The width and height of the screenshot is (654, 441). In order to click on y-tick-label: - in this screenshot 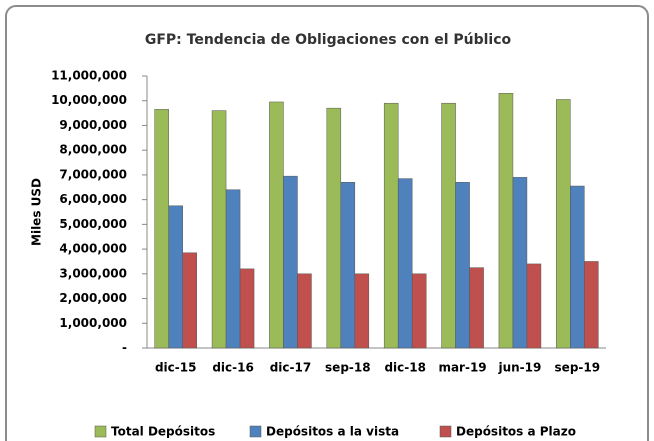, I will do `click(124, 348)`.